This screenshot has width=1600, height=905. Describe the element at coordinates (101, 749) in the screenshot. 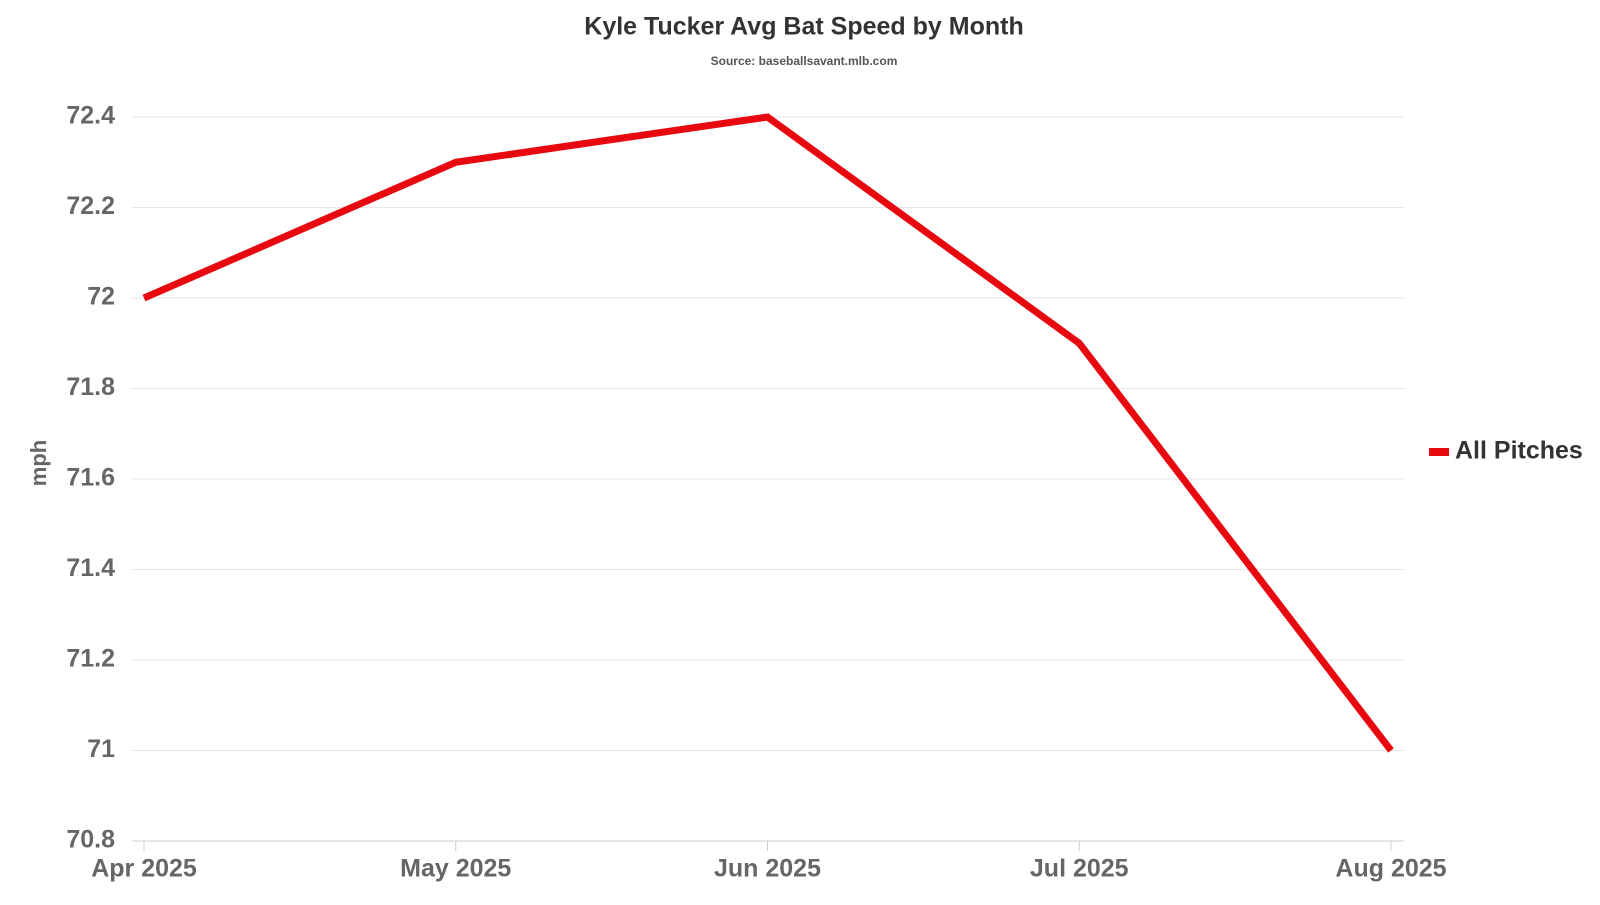

I see `y-tick-label: 71` at that location.